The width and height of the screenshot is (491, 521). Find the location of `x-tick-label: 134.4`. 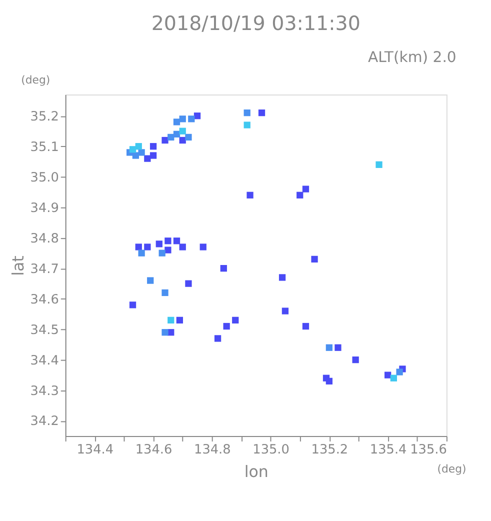

x-tick-label: 134.4 is located at coordinates (95, 450).